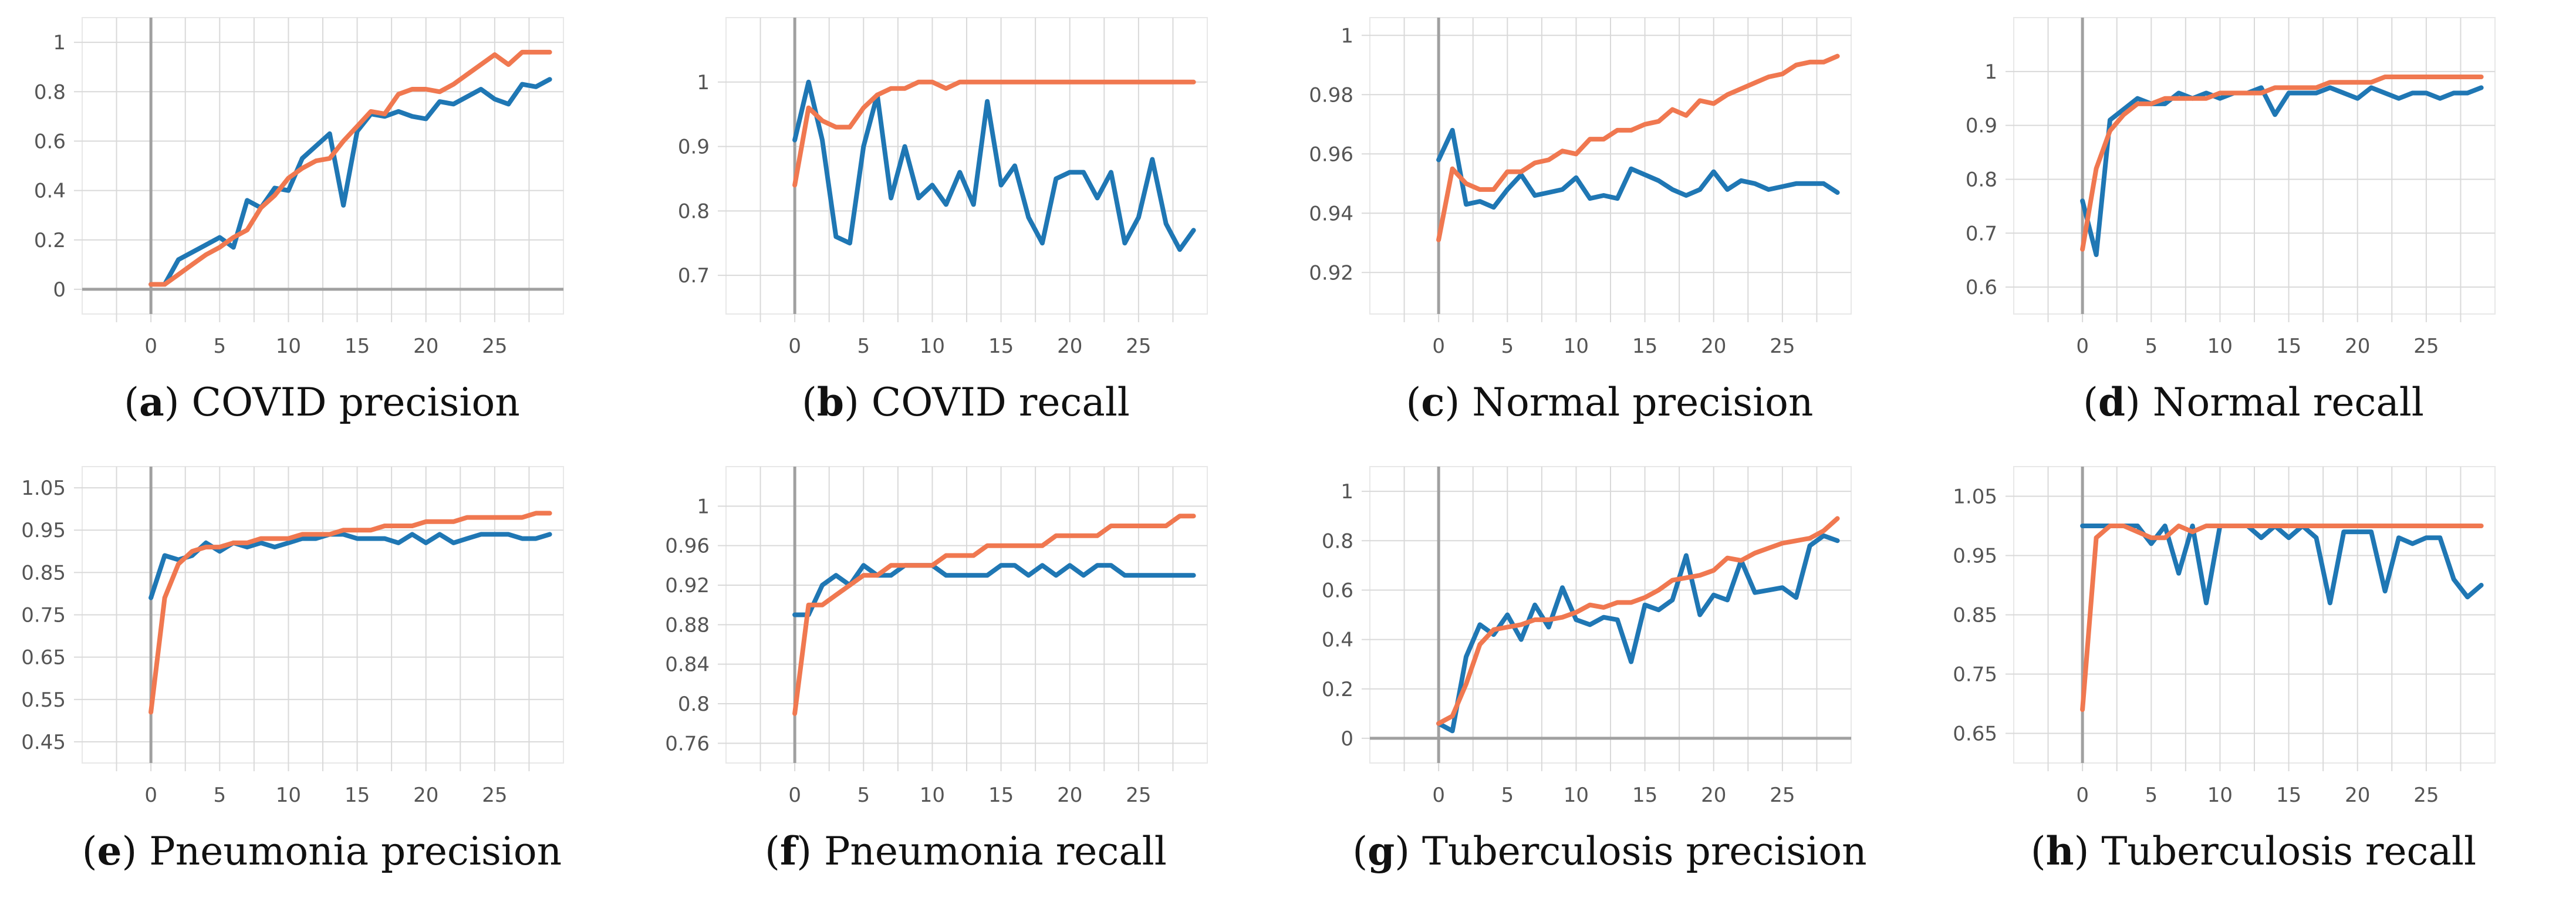 This screenshot has width=2576, height=898. Describe the element at coordinates (2224, 636) in the screenshot. I see `chart-svg-h: 0.65 0.75 0.85 0.95 1.05 0 5 10 15 20 25` at that location.